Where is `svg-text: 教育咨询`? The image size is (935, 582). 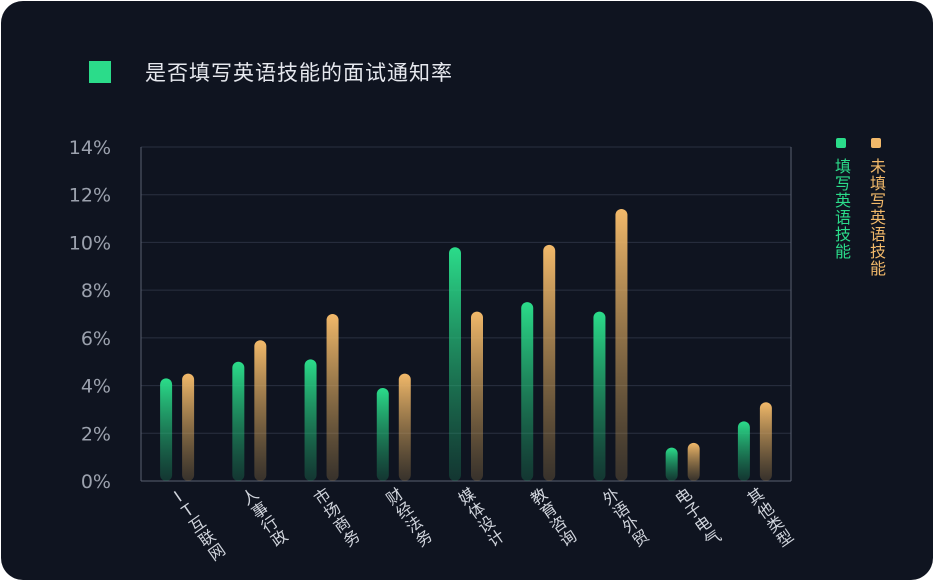 svg-text: 教育咨询 is located at coordinates (553, 517).